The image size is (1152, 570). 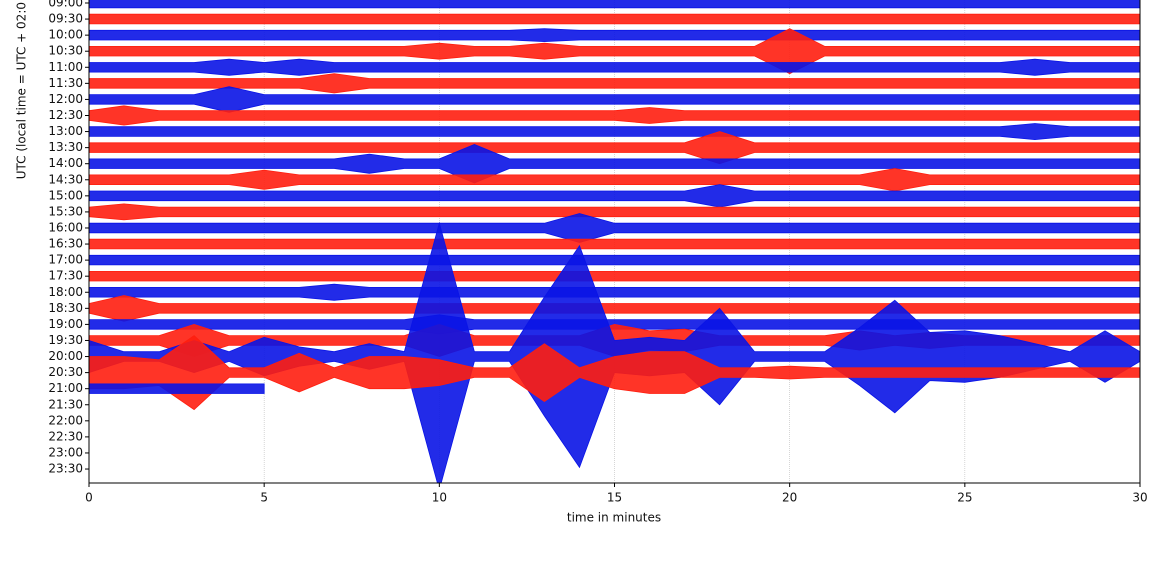 What do you see at coordinates (614, 518) in the screenshot?
I see `x-axis-label: time in minutes` at bounding box center [614, 518].